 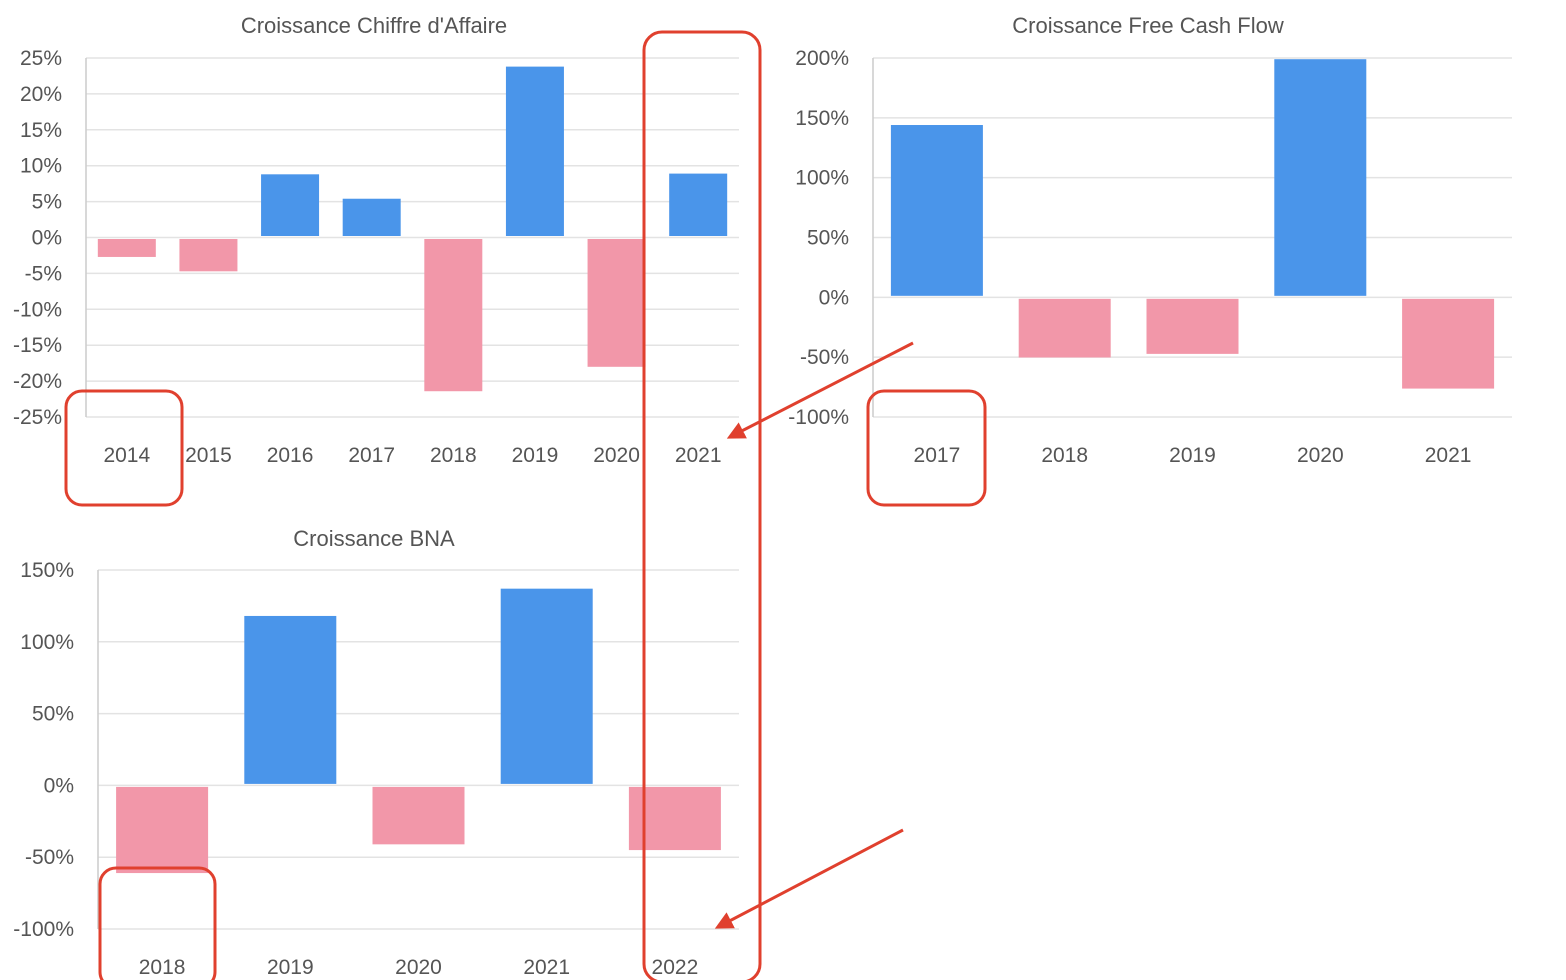 What do you see at coordinates (1148, 25) in the screenshot?
I see `fcf-chart-title: Croissance Free Cash Flow` at bounding box center [1148, 25].